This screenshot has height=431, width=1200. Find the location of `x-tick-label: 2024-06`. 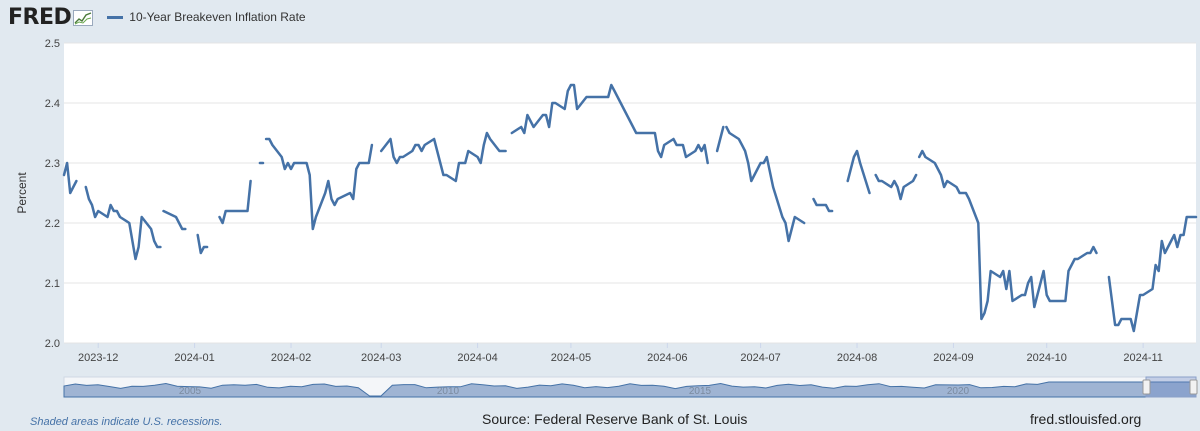

x-tick-label: 2024-06 is located at coordinates (667, 358).